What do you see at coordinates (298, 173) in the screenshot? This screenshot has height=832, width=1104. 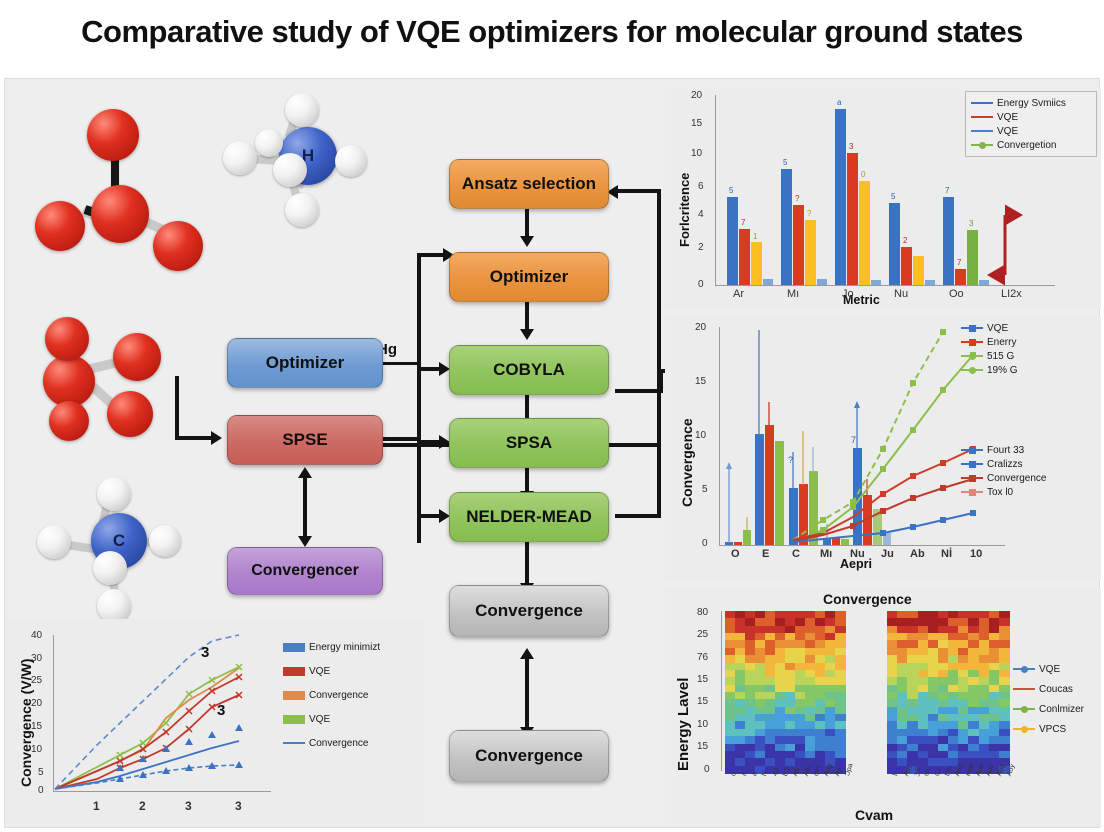 I see `mol-ammonium: H` at bounding box center [298, 173].